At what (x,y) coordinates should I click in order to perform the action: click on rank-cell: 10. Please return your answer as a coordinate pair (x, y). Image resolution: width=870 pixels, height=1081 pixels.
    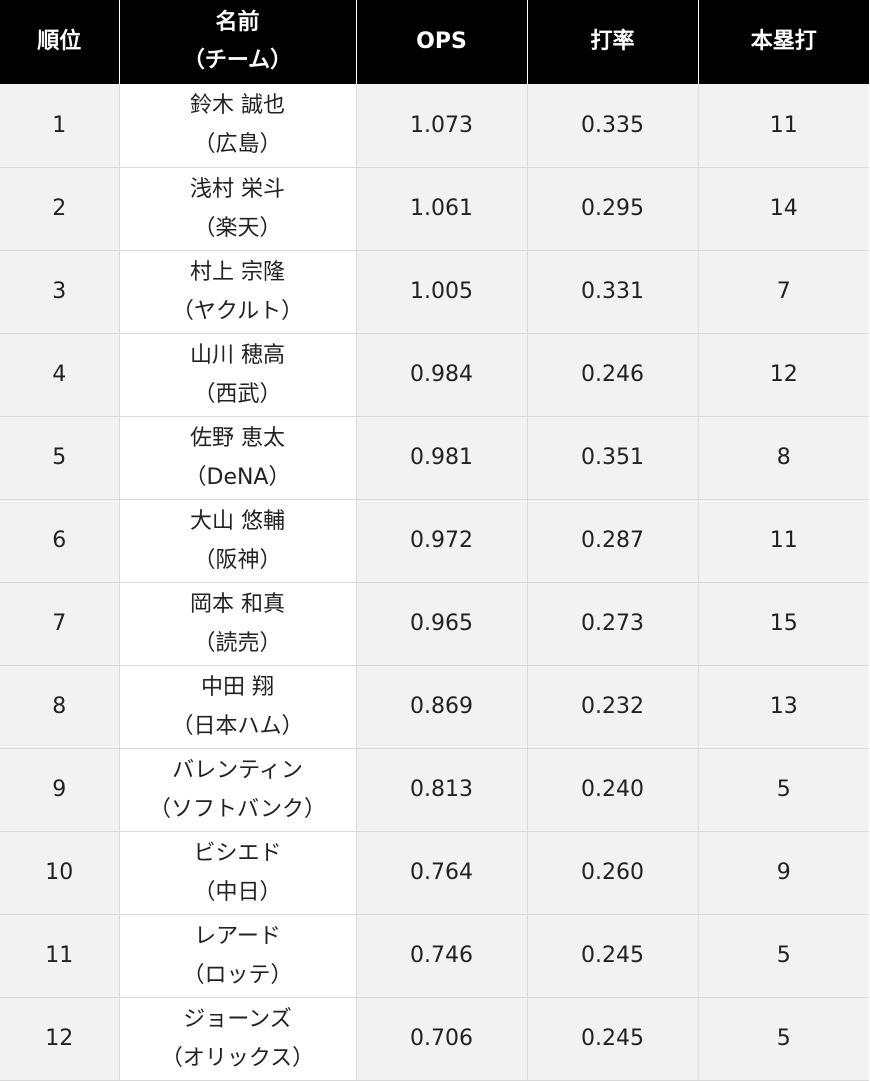
    Looking at the image, I should click on (59, 873).